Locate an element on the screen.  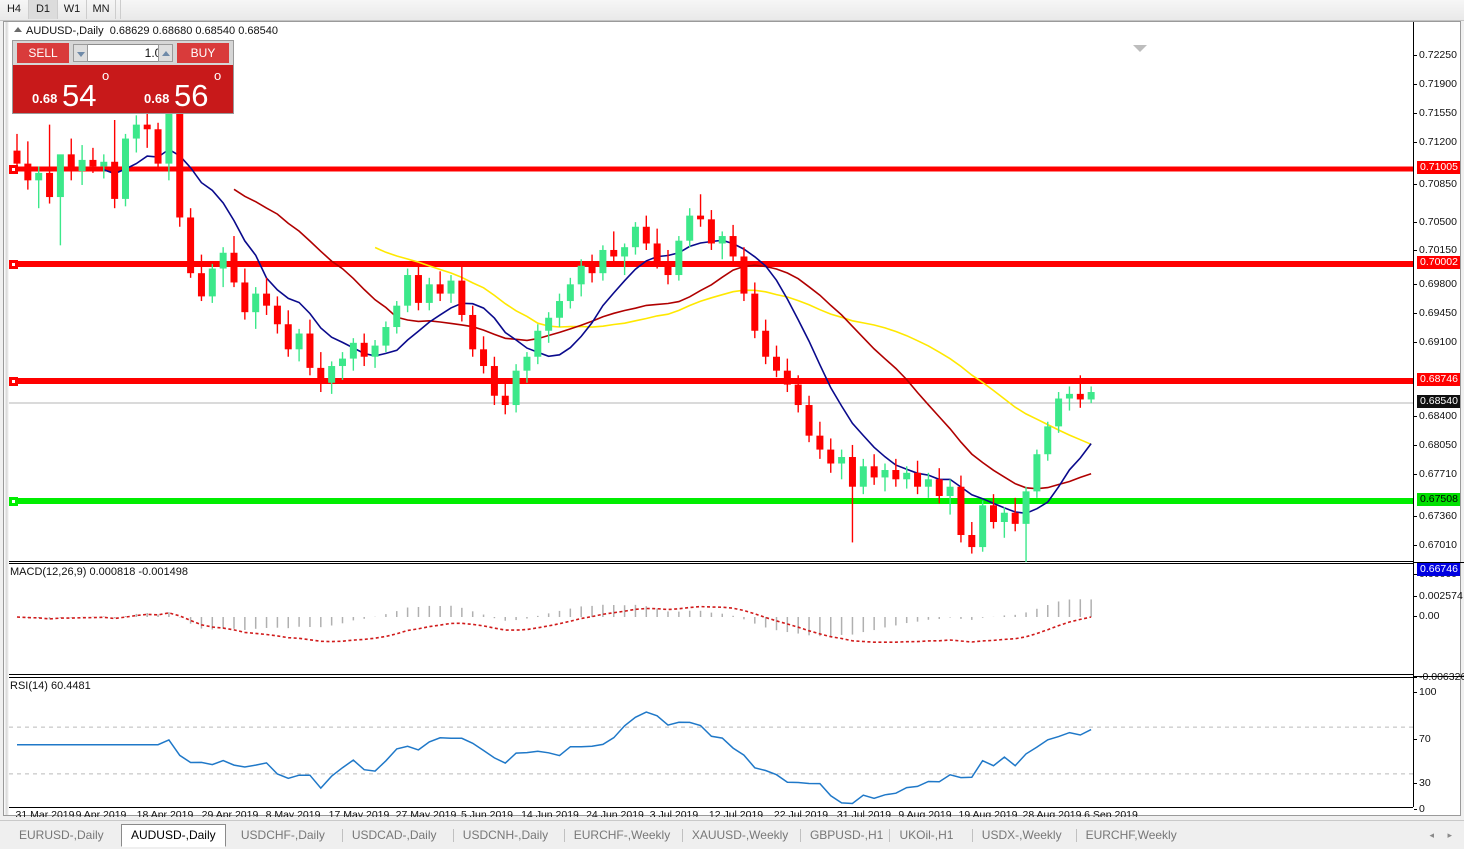
chart-tab-usdcnhdaily: USDCNH-,Daily is located at coordinates (505, 835).